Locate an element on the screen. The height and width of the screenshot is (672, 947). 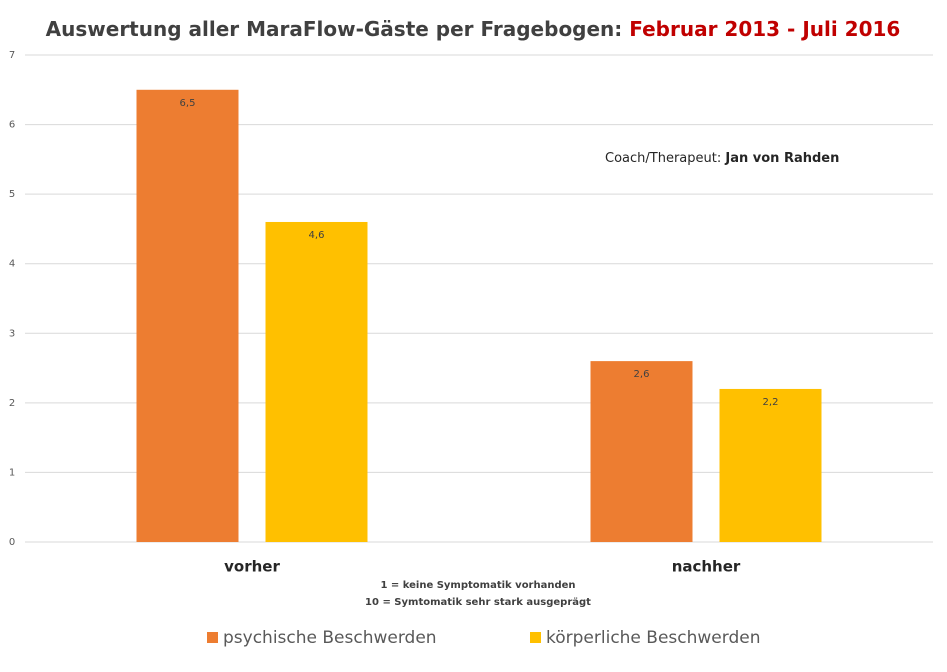
y-tick-label: 3 is located at coordinates (12, 333).